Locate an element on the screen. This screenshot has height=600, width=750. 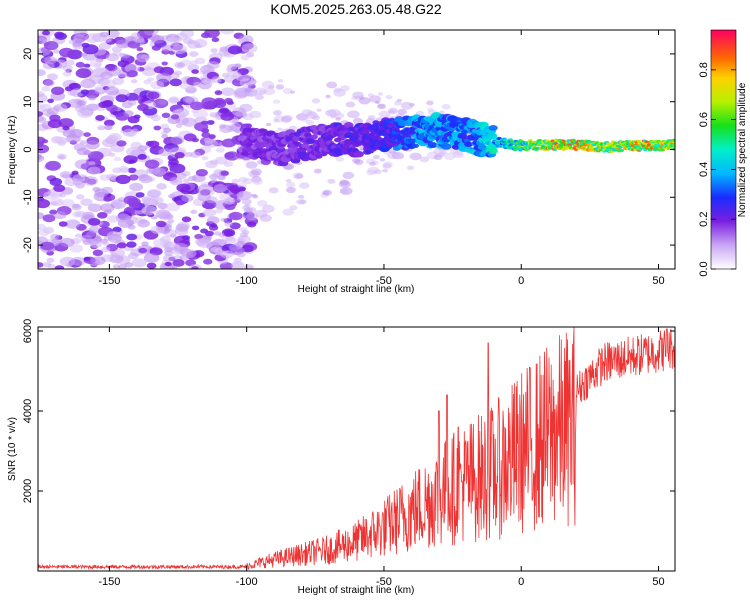
snr-x-tick-label: -100 is located at coordinates (247, 582).